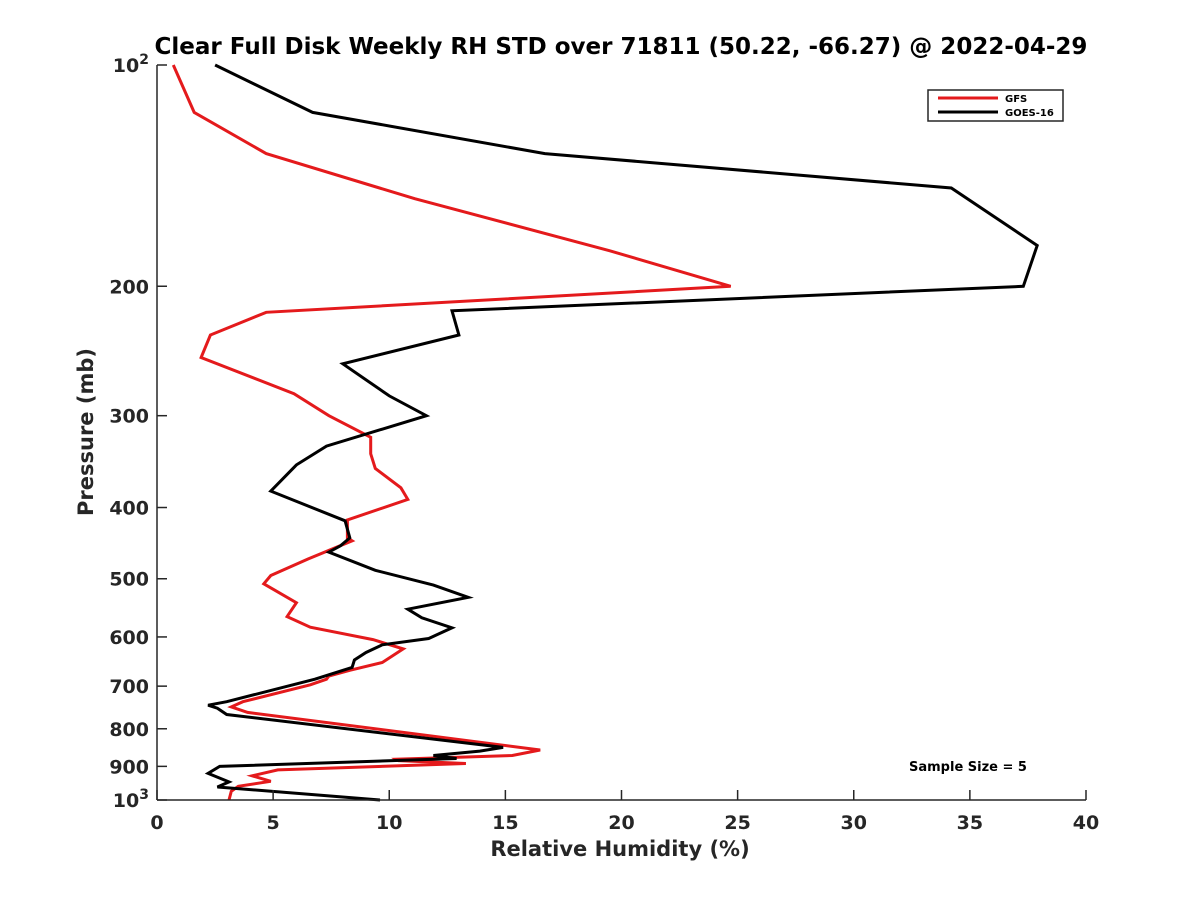  Describe the element at coordinates (129, 687) in the screenshot. I see `y-tick-label: 700` at that location.